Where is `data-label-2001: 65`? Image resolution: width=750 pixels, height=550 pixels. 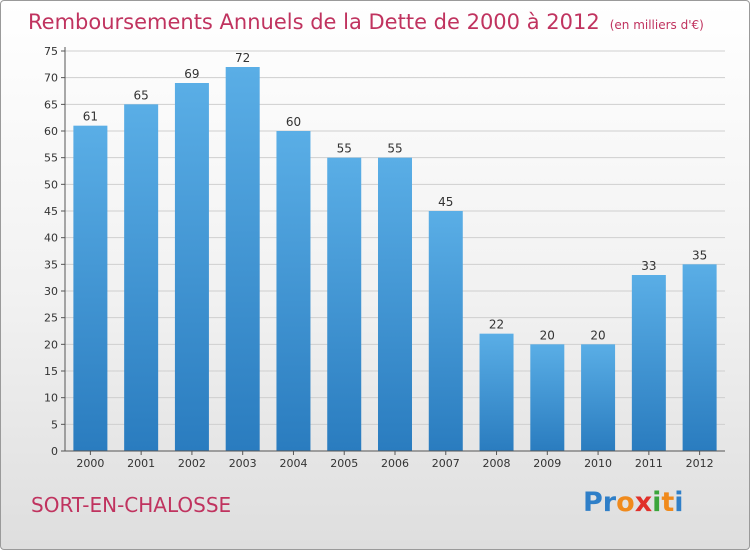 data-label-2001: 65 is located at coordinates (141, 95).